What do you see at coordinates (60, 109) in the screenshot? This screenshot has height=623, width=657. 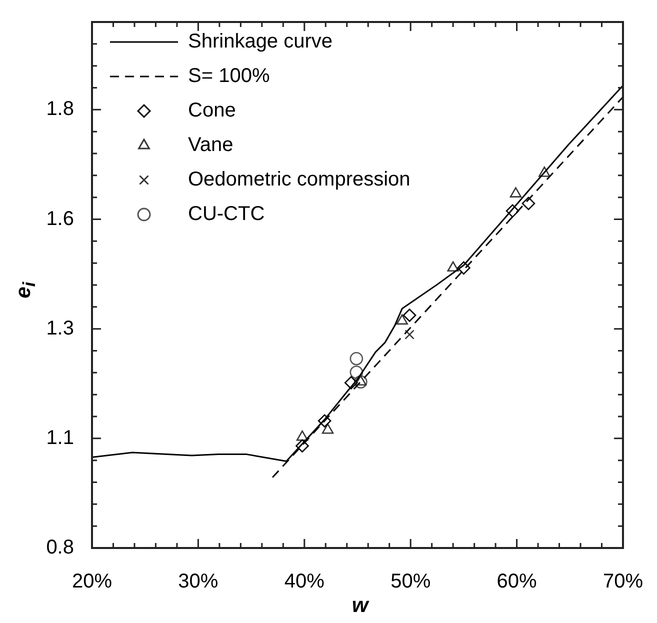 I see `y-tick-label: 1.8` at bounding box center [60, 109].